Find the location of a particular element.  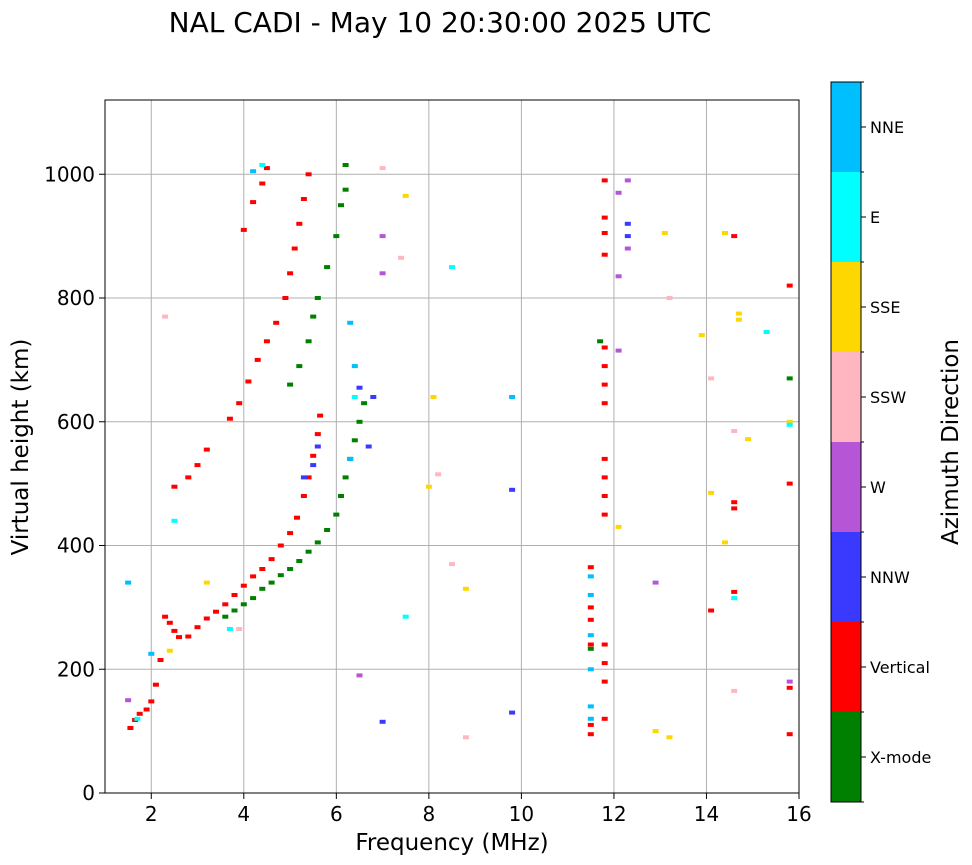

x-axis-ticks: 2 4 6 8 10 12 14 16 is located at coordinates (478, 809).